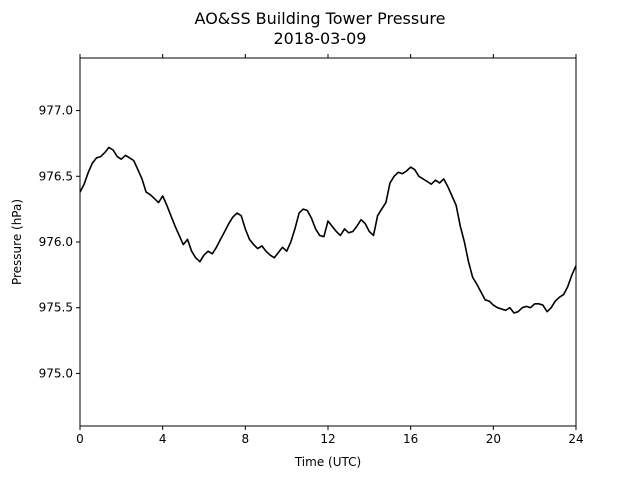 Image resolution: width=640 pixels, height=480 pixels. I want to click on y-tick-label: 975.5, so click(56, 308).